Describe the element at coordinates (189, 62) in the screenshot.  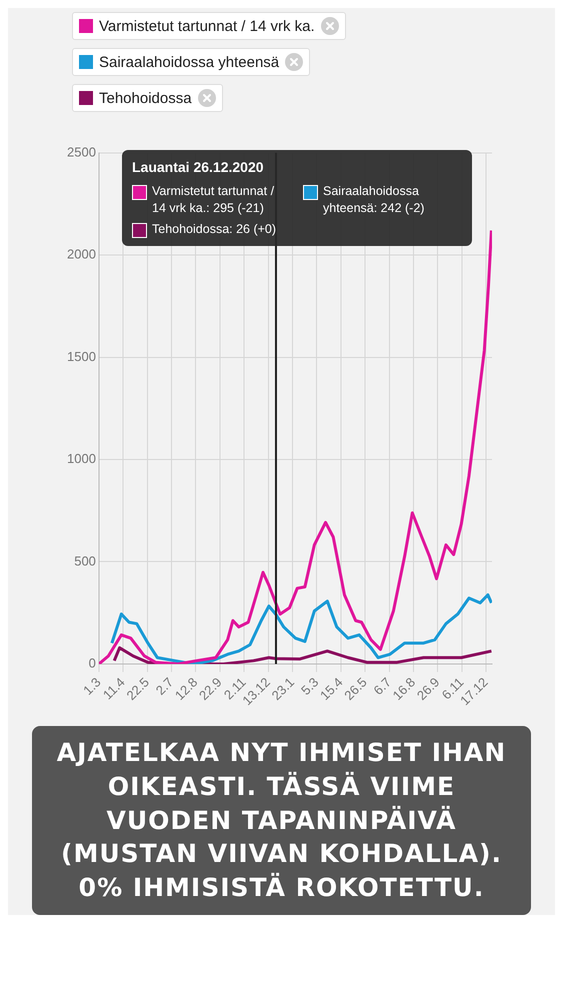
I see `legend-label: Sairaalahoidossa yhteensä` at that location.